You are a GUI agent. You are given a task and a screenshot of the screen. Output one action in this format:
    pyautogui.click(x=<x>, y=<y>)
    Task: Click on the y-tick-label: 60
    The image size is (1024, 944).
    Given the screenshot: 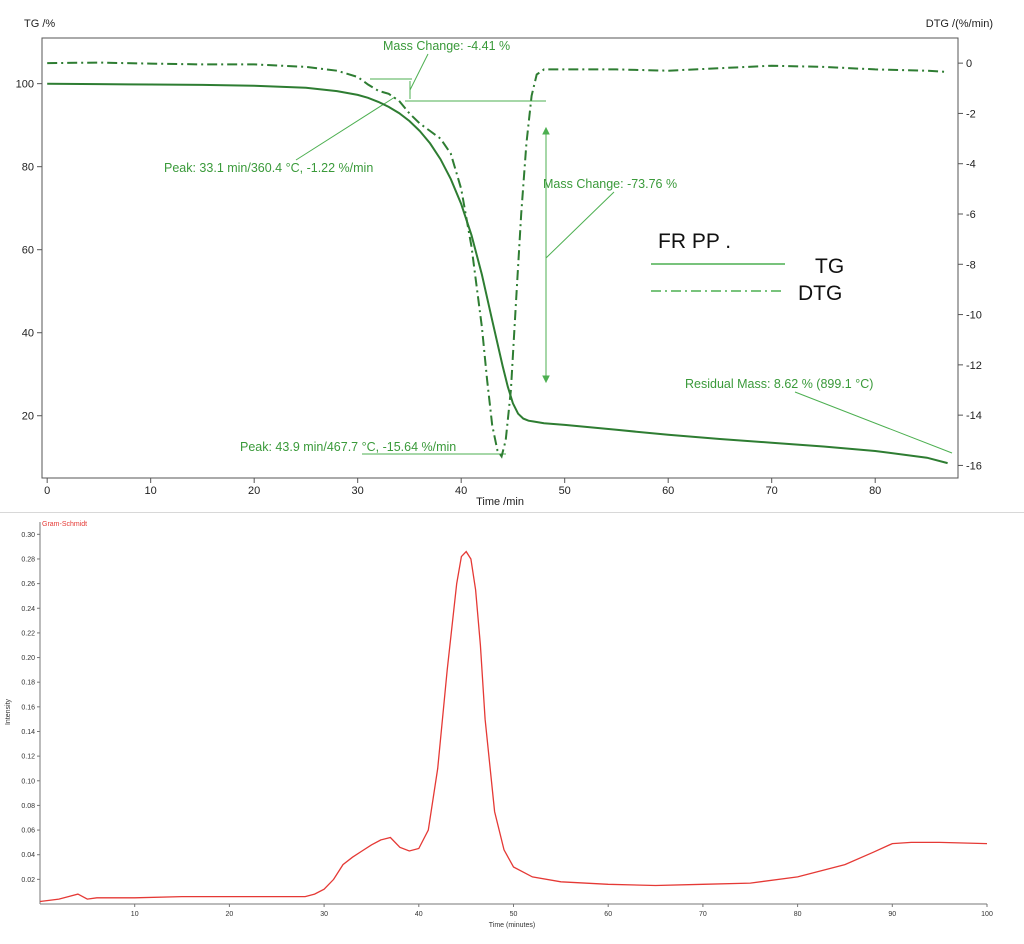 What is the action you would take?
    pyautogui.click(x=28, y=251)
    